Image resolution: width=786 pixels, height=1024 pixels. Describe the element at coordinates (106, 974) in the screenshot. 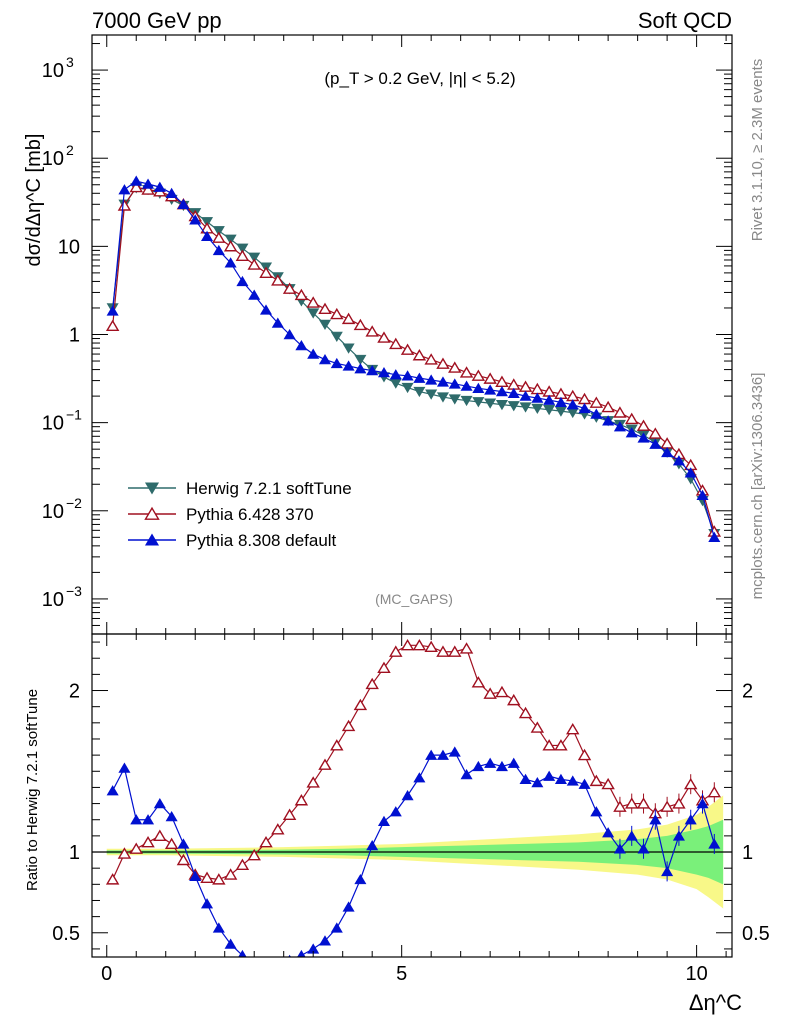

I see `x-tick-label: 0` at that location.